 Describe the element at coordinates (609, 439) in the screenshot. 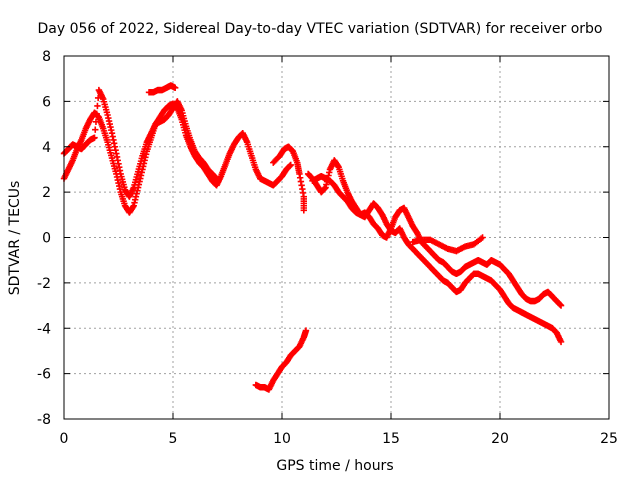

I see `x-tick-label: 25` at that location.